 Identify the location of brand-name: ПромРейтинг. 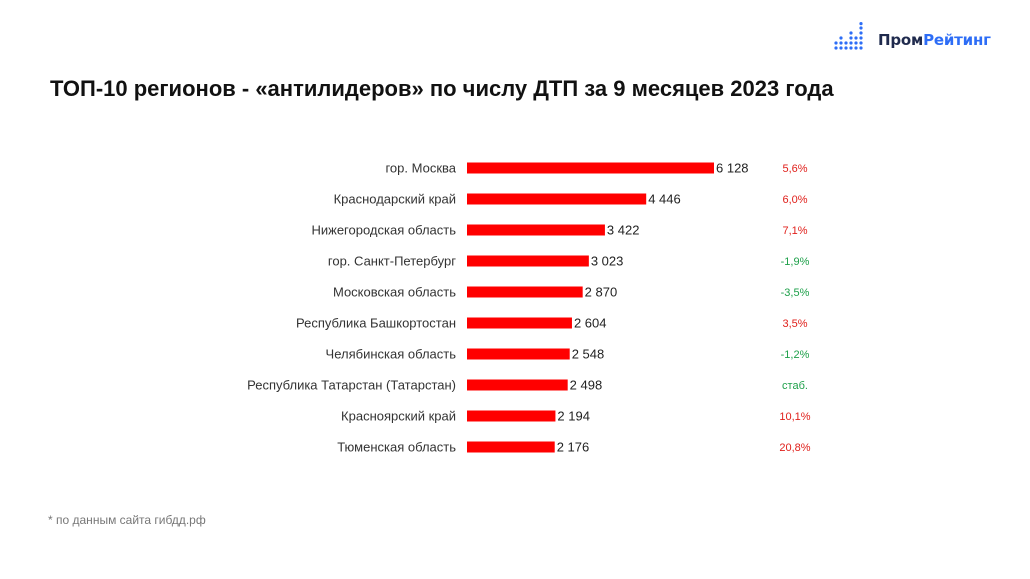
(934, 40).